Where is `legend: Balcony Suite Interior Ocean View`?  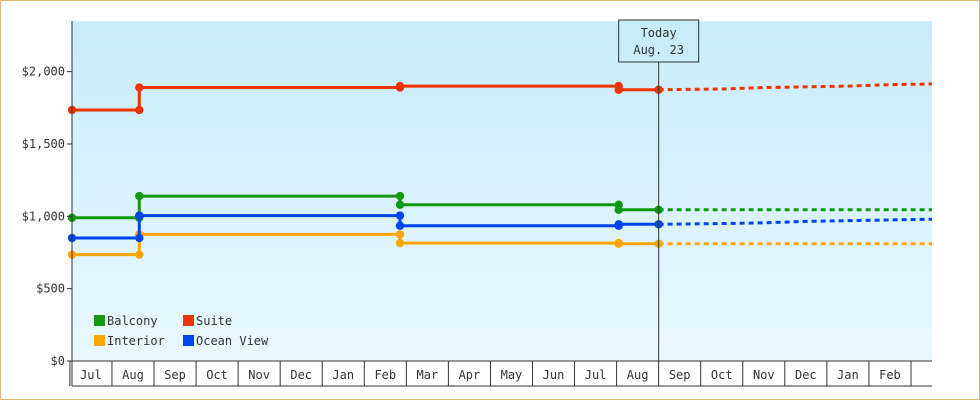 legend: Balcony Suite Interior Ocean View is located at coordinates (181, 331).